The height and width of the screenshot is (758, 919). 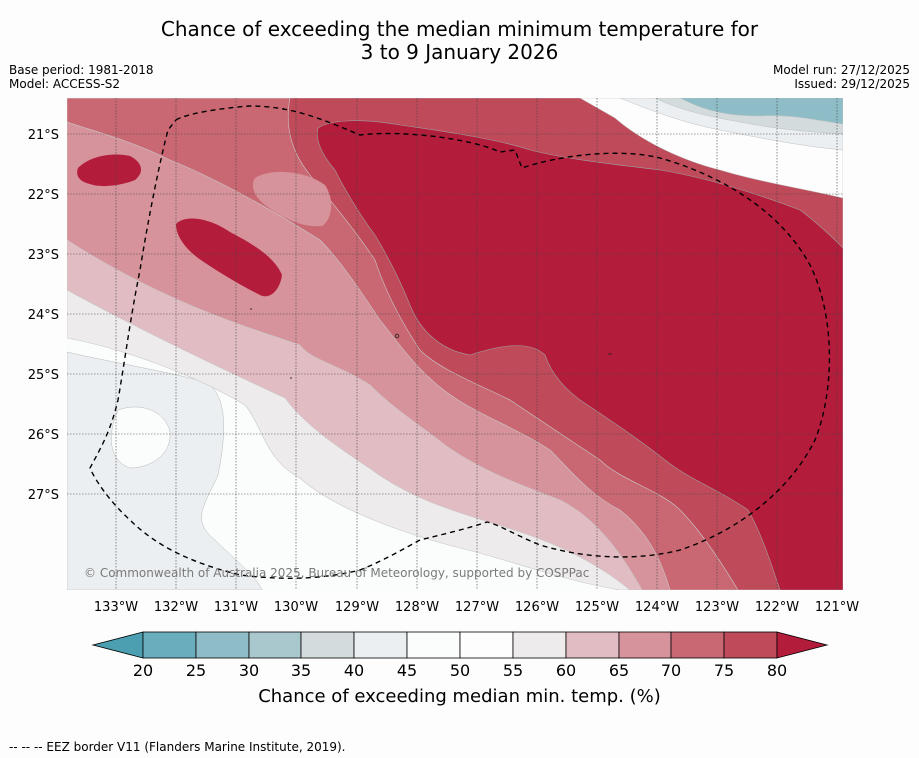 I want to click on lon-label: 129°W, so click(x=357, y=607).